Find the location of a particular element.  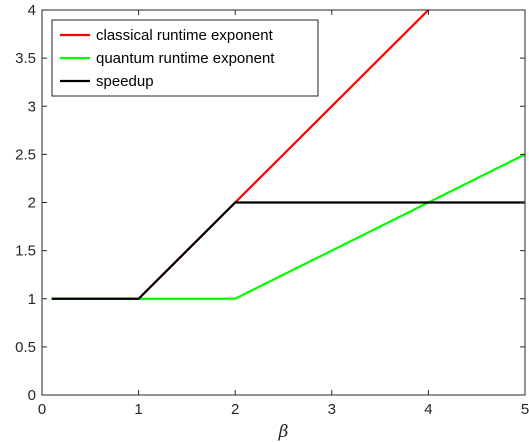

y-tick-label-8: 4 is located at coordinates (32, 10).